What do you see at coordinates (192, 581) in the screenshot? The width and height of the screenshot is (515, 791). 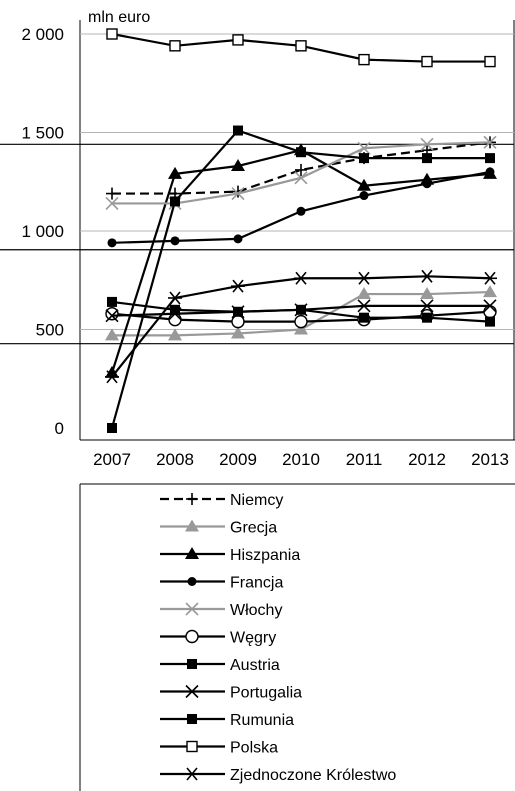 I see `legend-marker-francja` at bounding box center [192, 581].